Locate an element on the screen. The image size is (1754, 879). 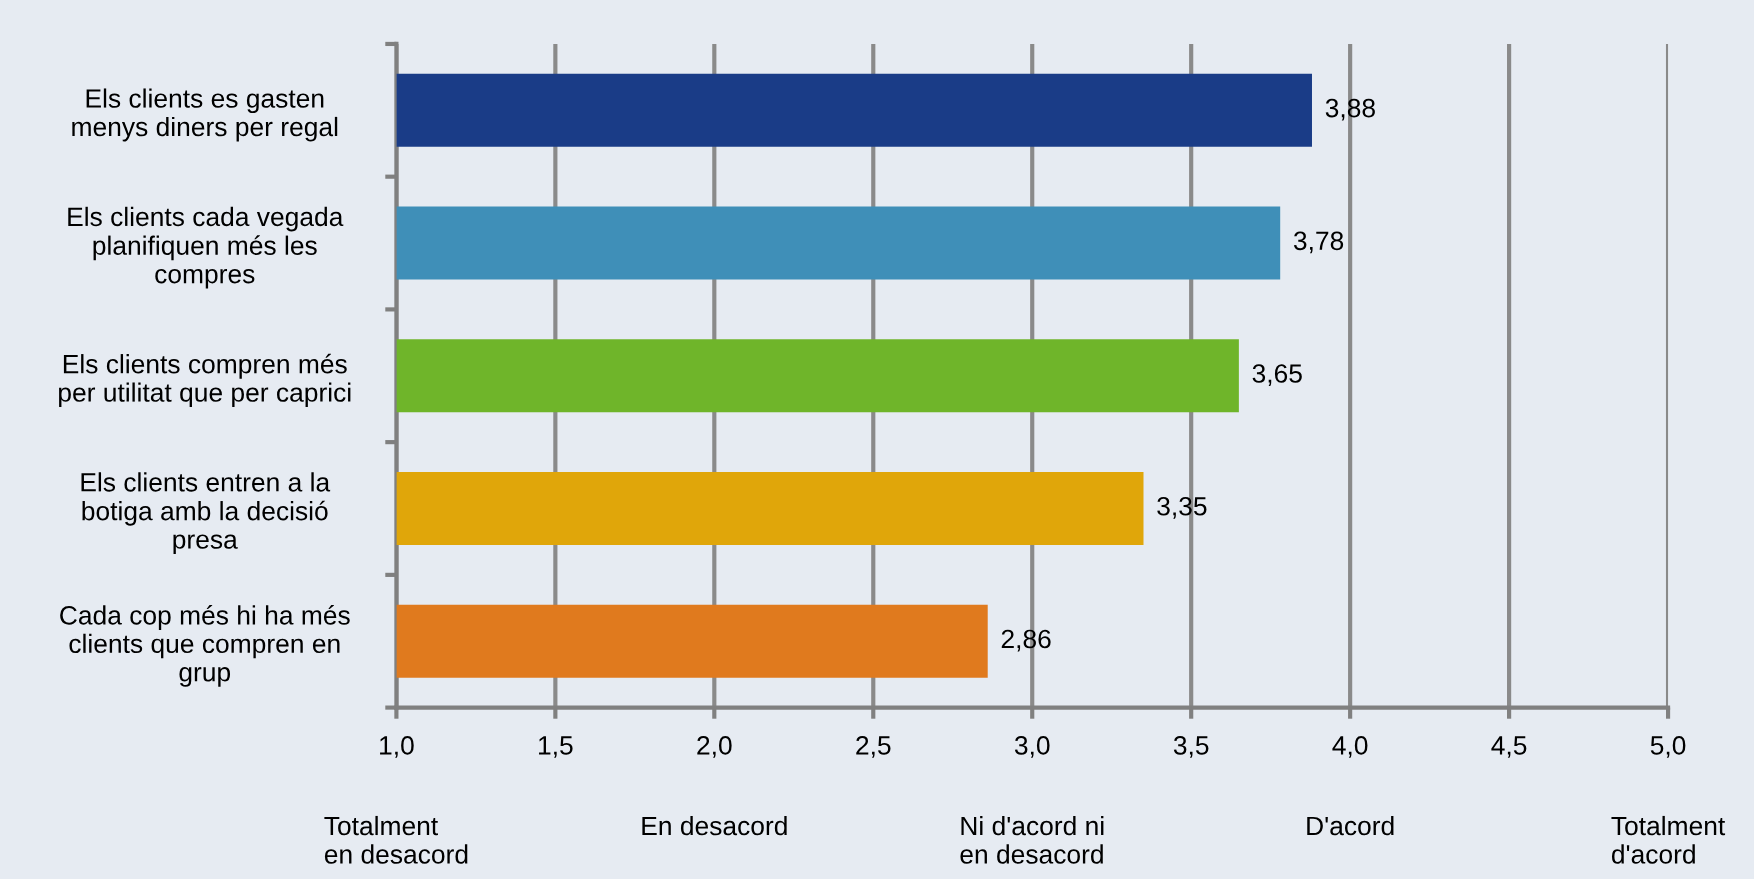
data-label: 3,78 is located at coordinates (1318, 242).